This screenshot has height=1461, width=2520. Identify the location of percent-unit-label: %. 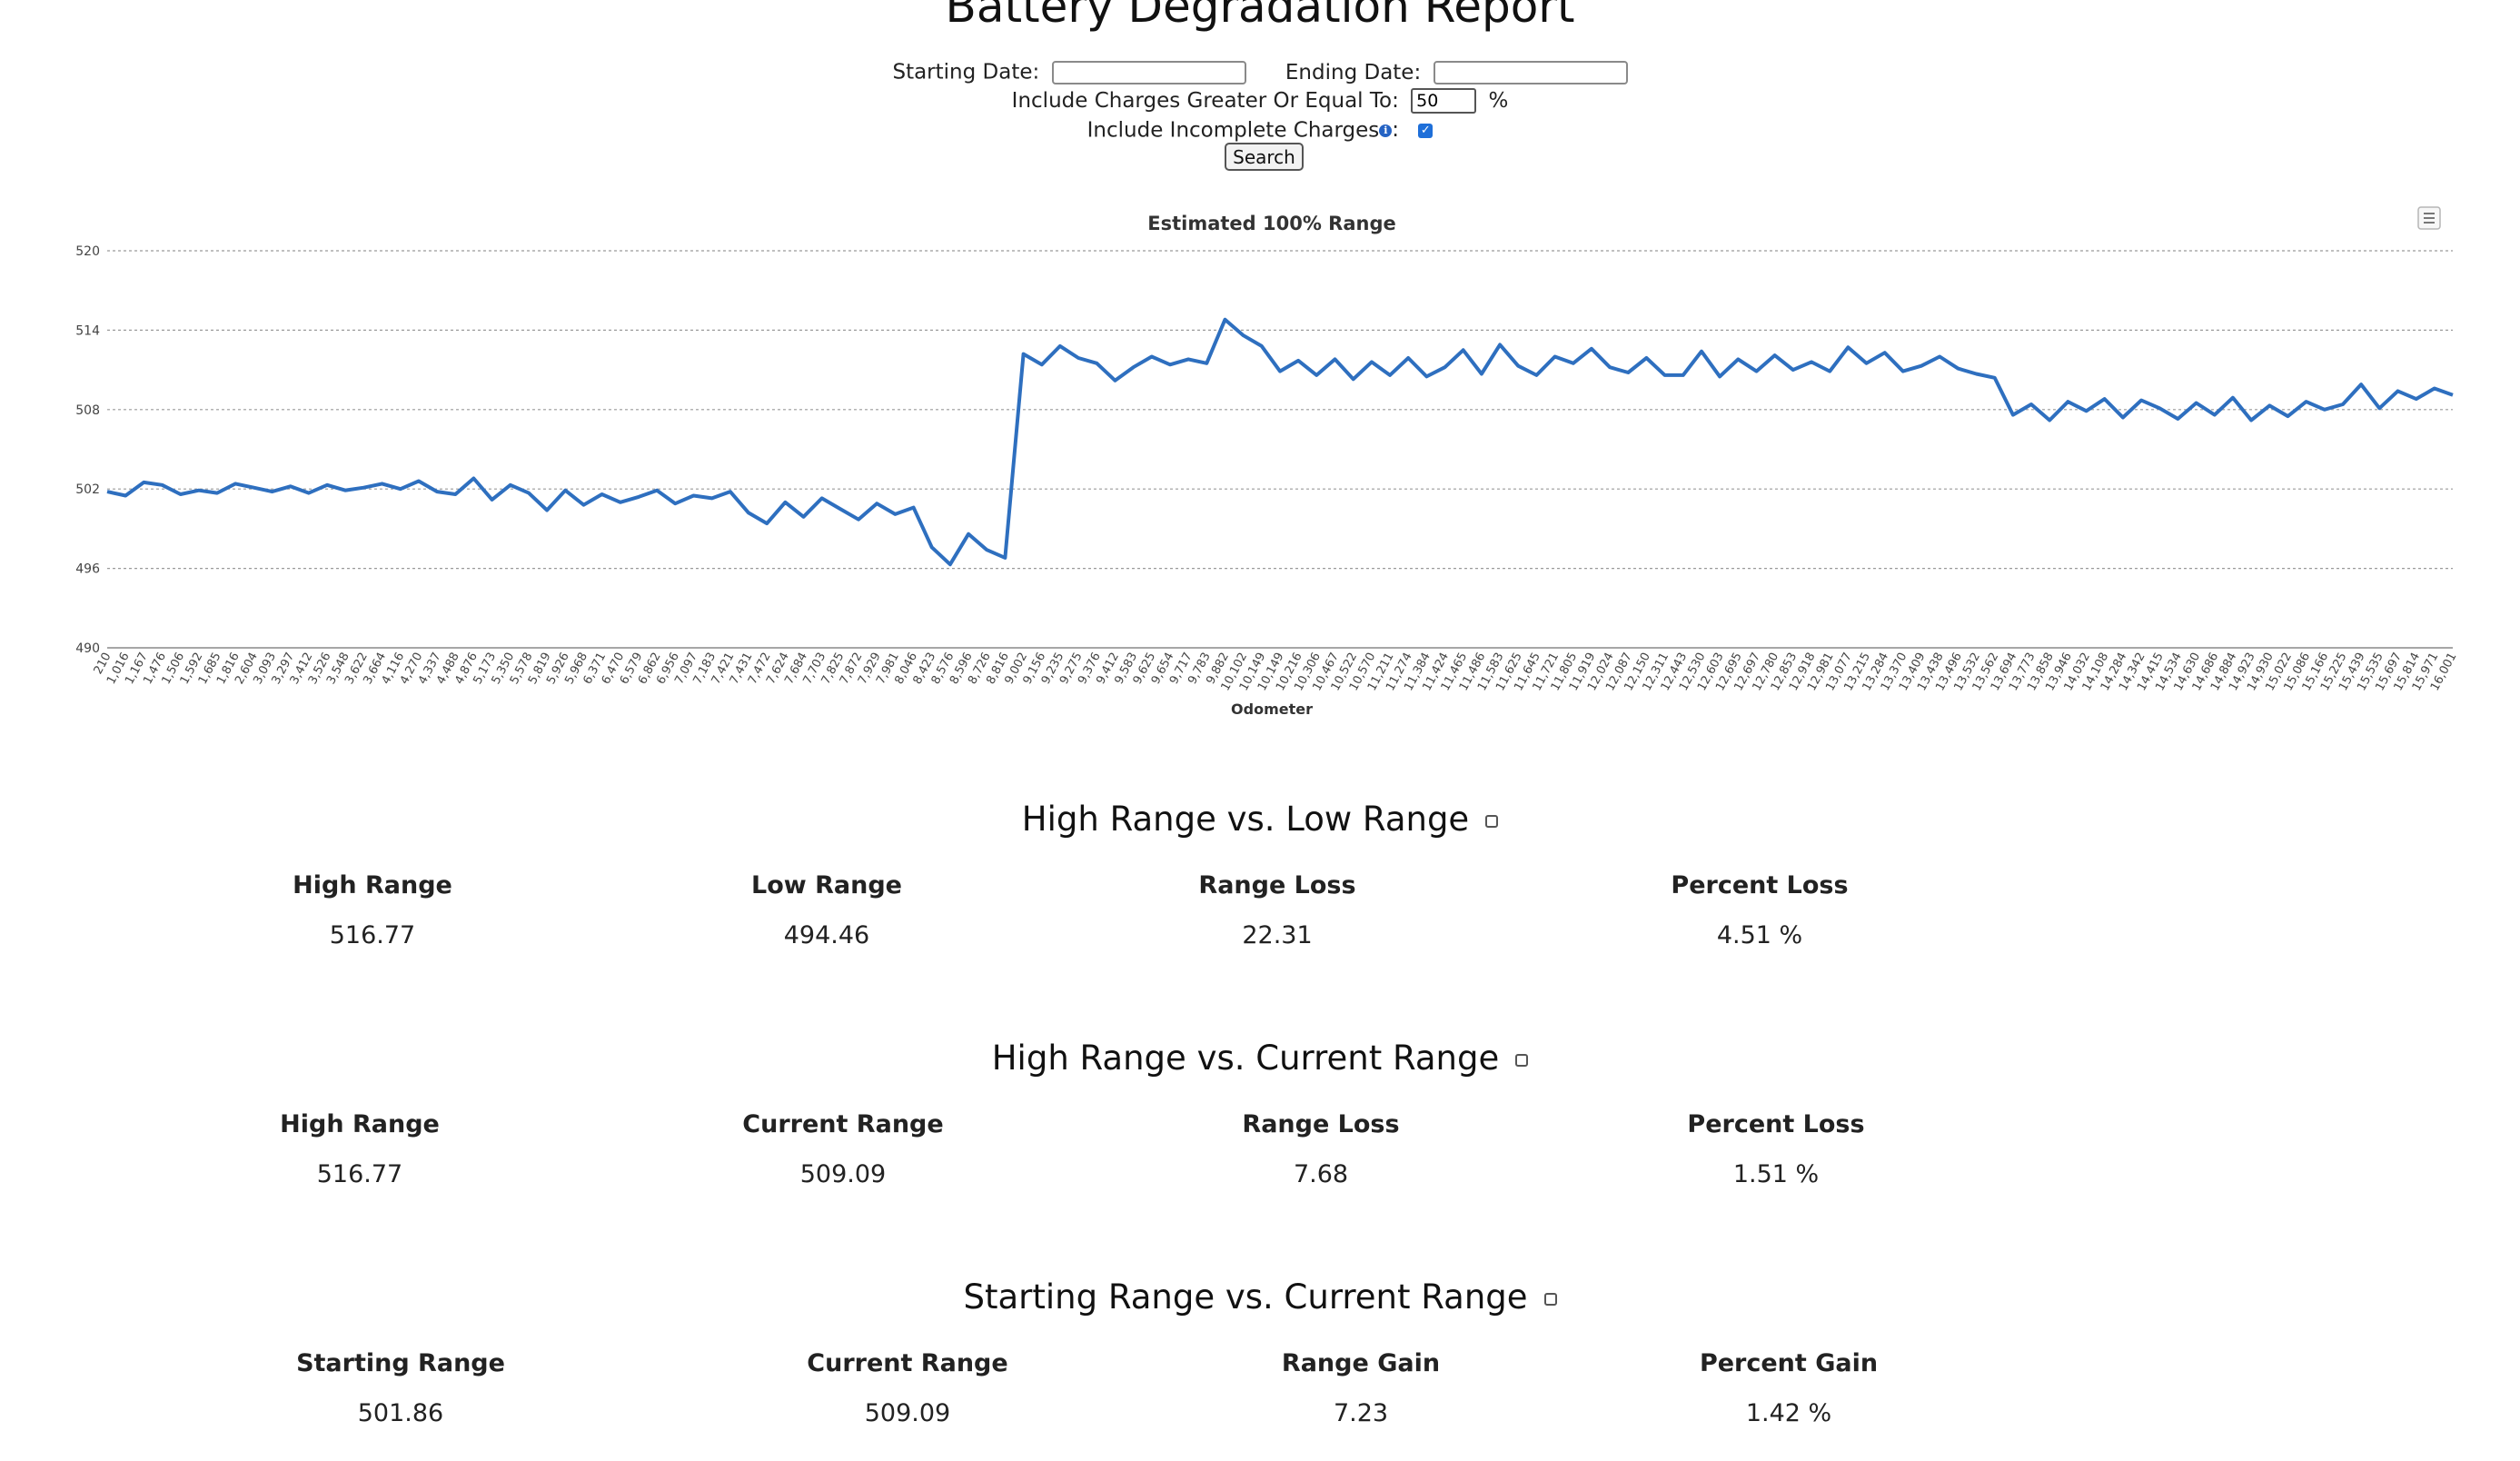
(1498, 101).